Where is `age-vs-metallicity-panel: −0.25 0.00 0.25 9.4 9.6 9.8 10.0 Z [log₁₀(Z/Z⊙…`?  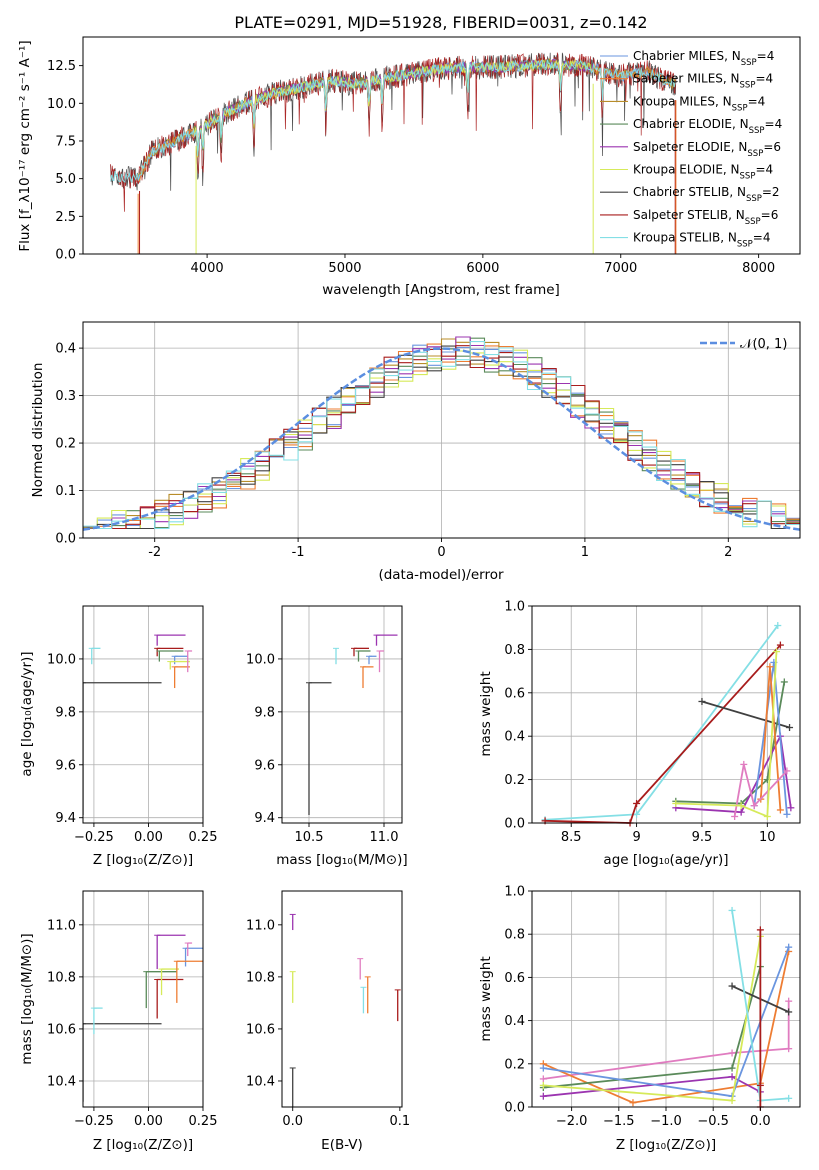
age-vs-metallicity-panel: −0.25 0.00 0.25 9.4 9.6 9.8 10.0 Z [log₁₀(Z/Z⊙… is located at coordinates (118, 736).